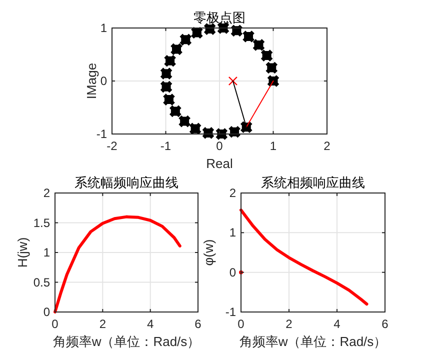  Describe the element at coordinates (313, 182) in the screenshot. I see `chart-title: 系统相频响应曲线` at that location.